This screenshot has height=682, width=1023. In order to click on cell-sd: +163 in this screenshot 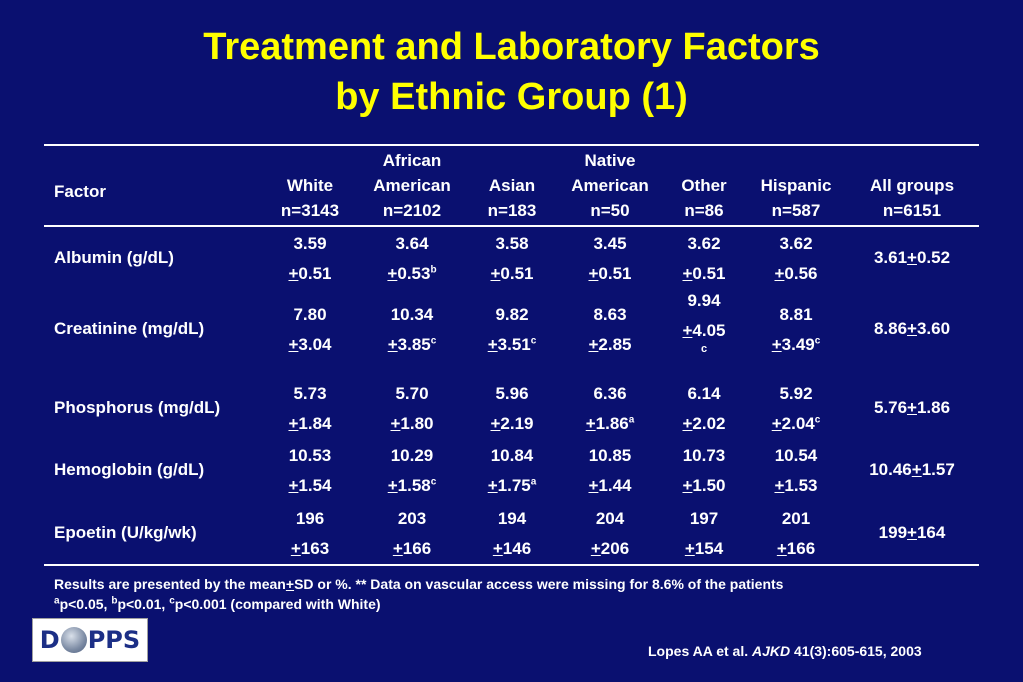, I will do `click(310, 549)`.